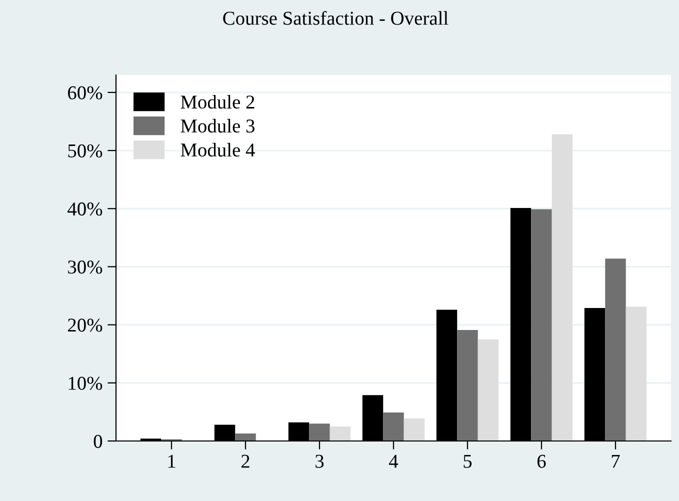 This screenshot has width=679, height=501. I want to click on y-tick-label: 60%, so click(85, 93).